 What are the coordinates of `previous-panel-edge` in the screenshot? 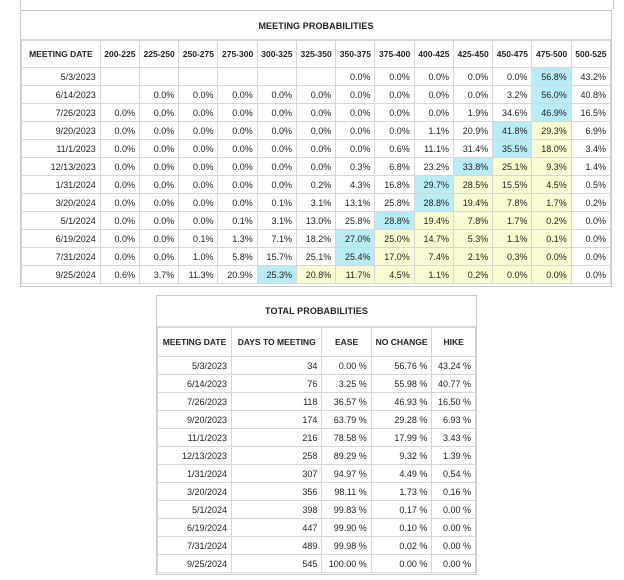 It's located at (317, 4).